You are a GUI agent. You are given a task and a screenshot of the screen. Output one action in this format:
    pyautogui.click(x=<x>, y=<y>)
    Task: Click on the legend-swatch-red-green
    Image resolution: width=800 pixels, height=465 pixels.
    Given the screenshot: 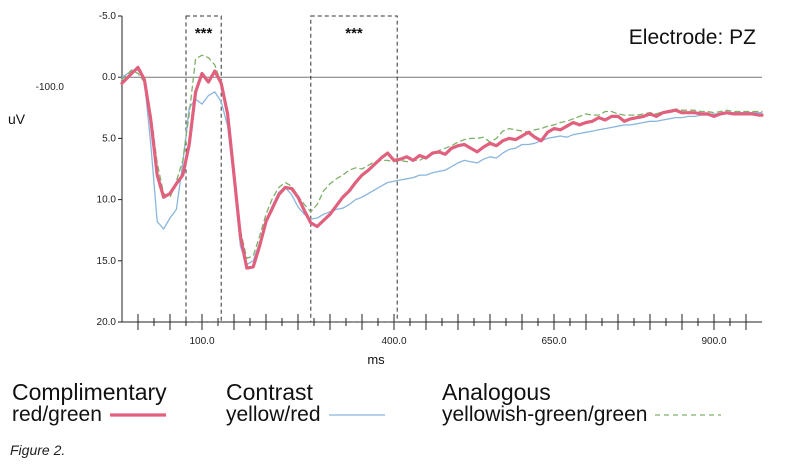 What is the action you would take?
    pyautogui.click(x=137, y=415)
    